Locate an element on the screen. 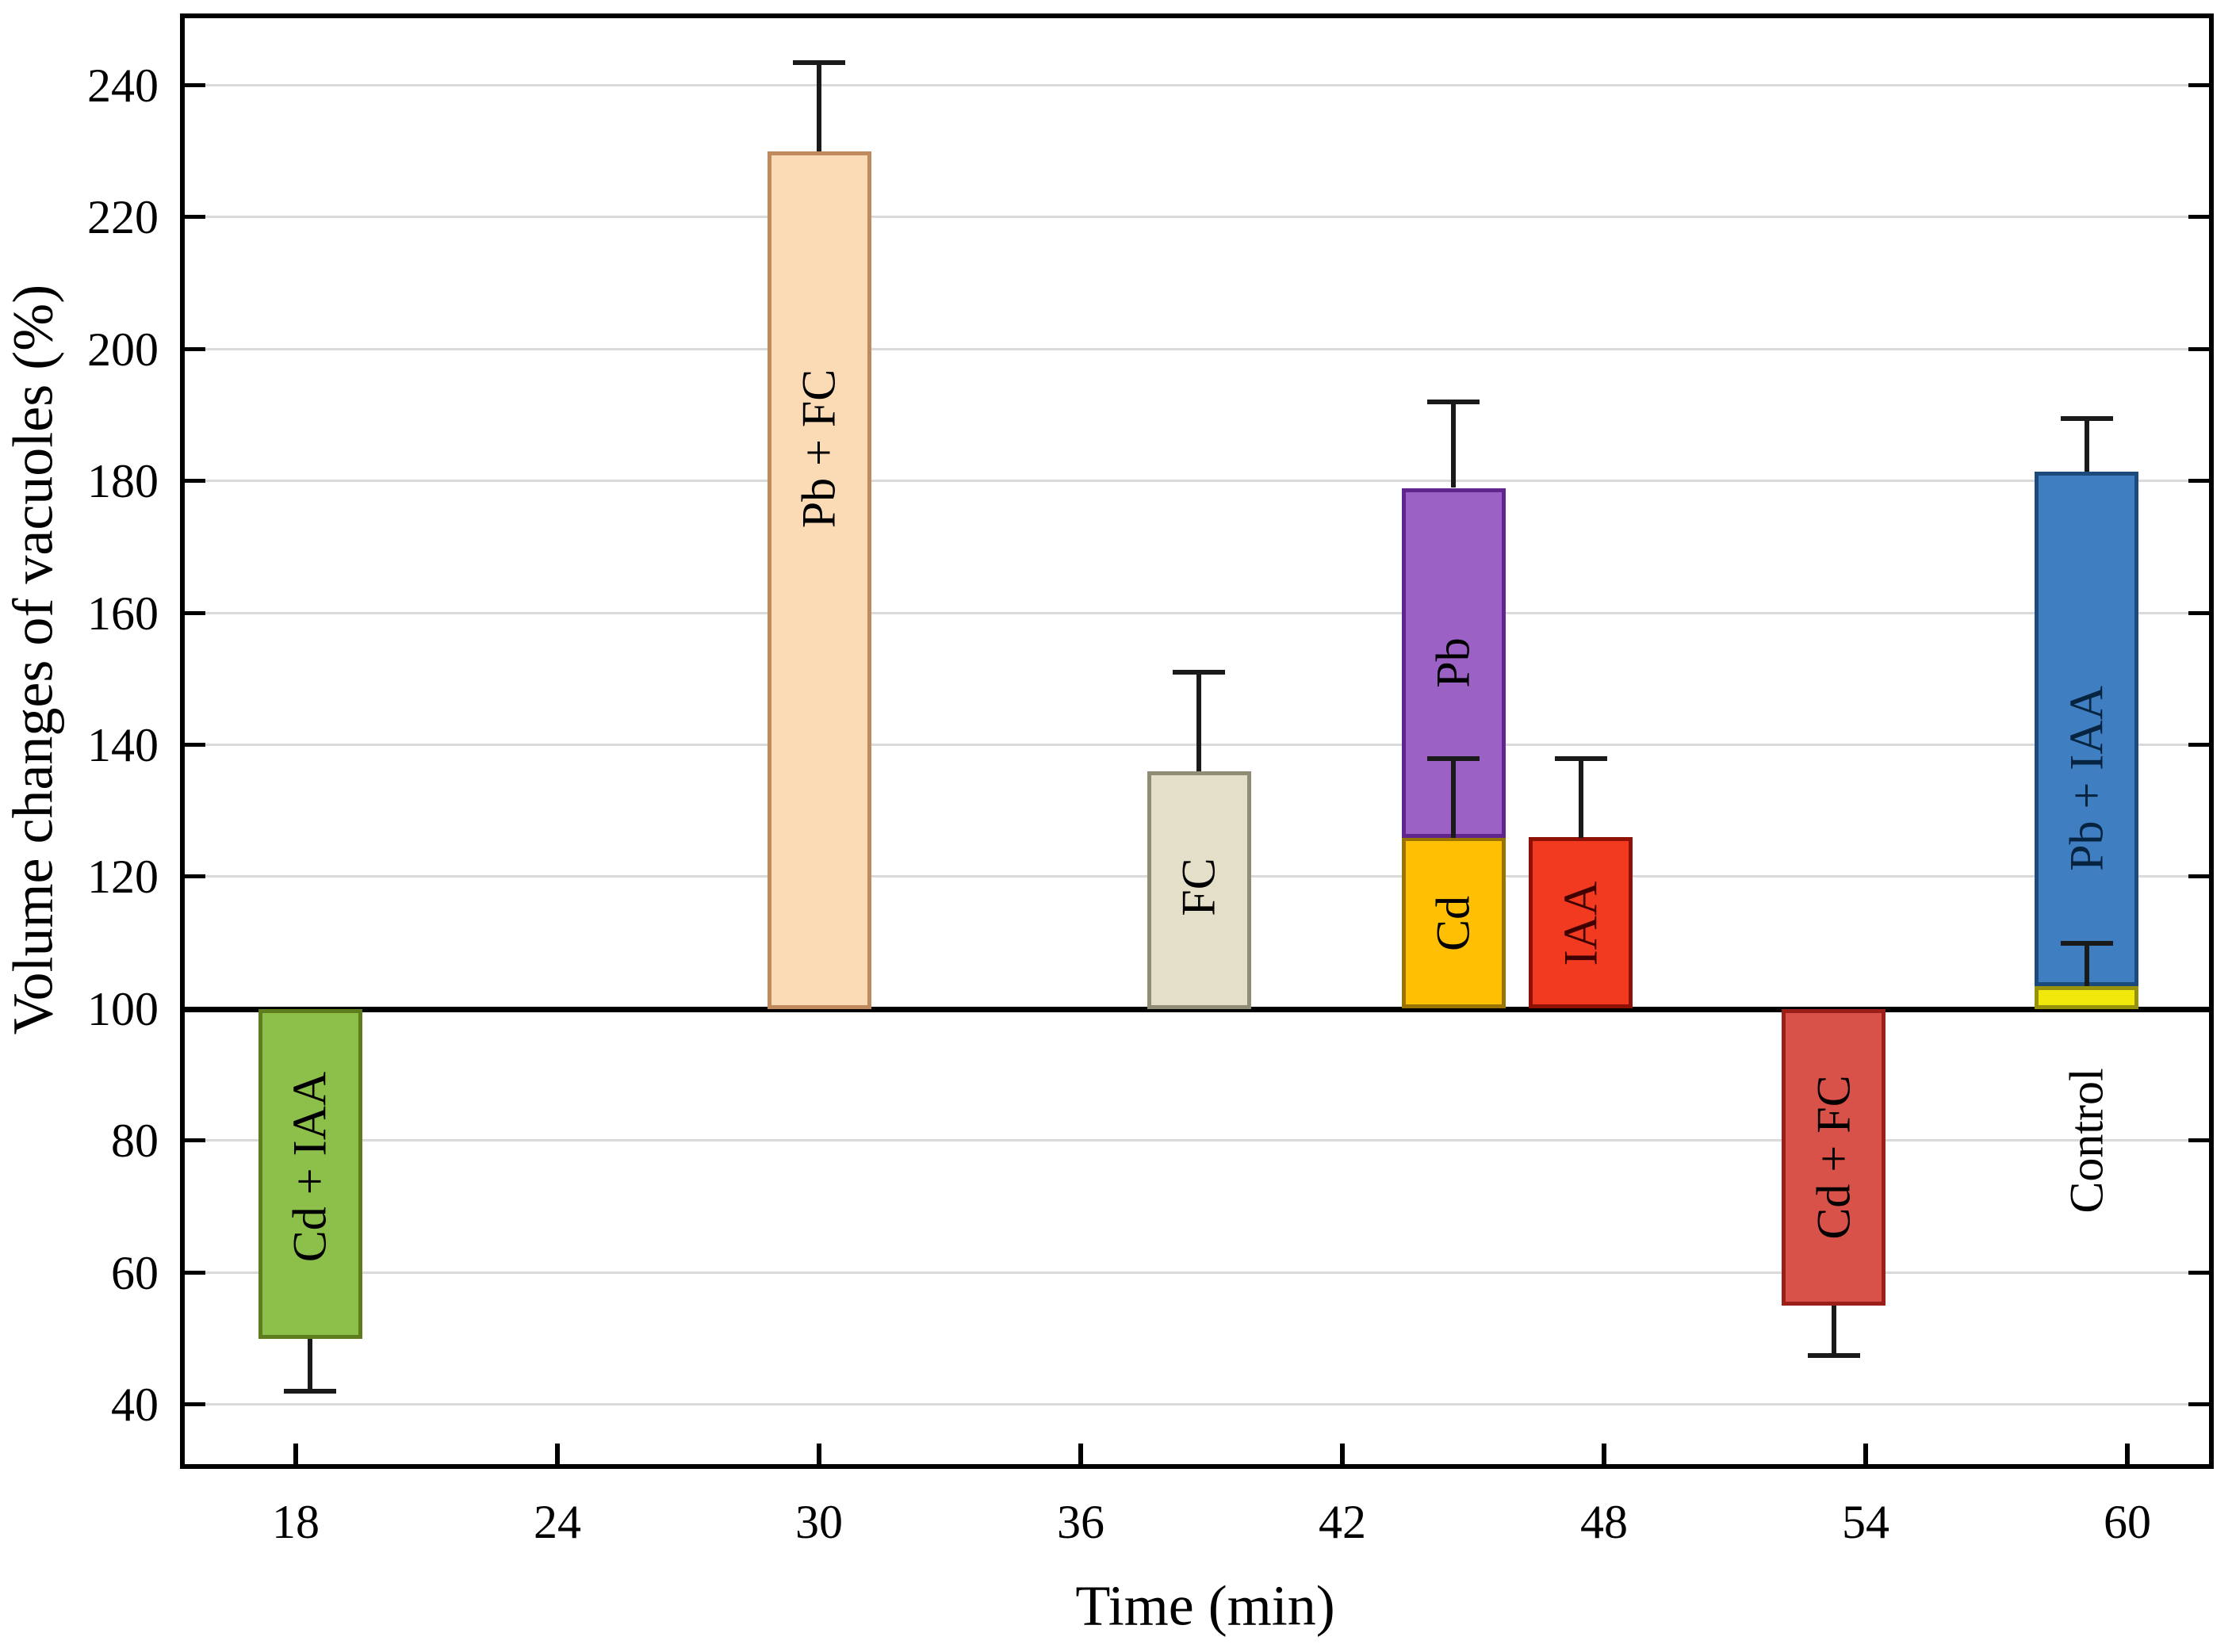  bar-cd-fc is located at coordinates (1834, 1158).